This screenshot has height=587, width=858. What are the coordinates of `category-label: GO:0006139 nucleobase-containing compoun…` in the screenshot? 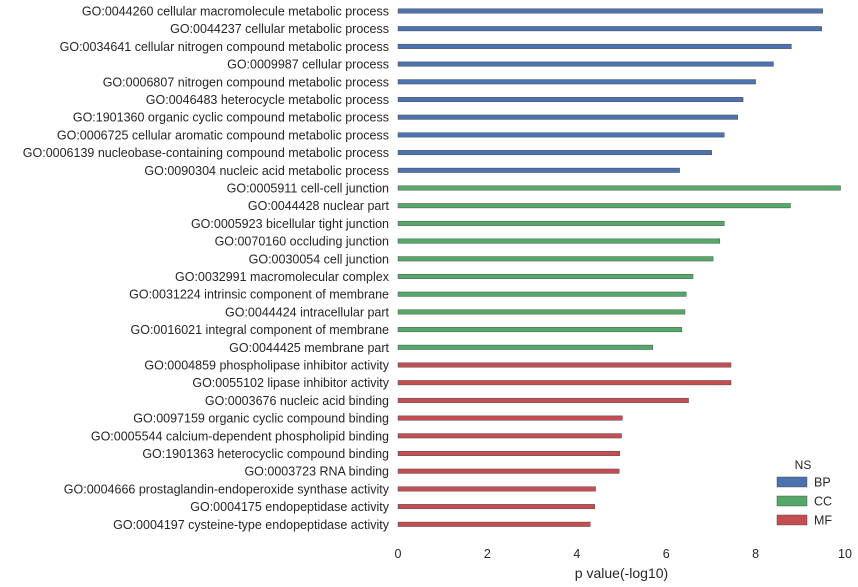 It's located at (206, 153).